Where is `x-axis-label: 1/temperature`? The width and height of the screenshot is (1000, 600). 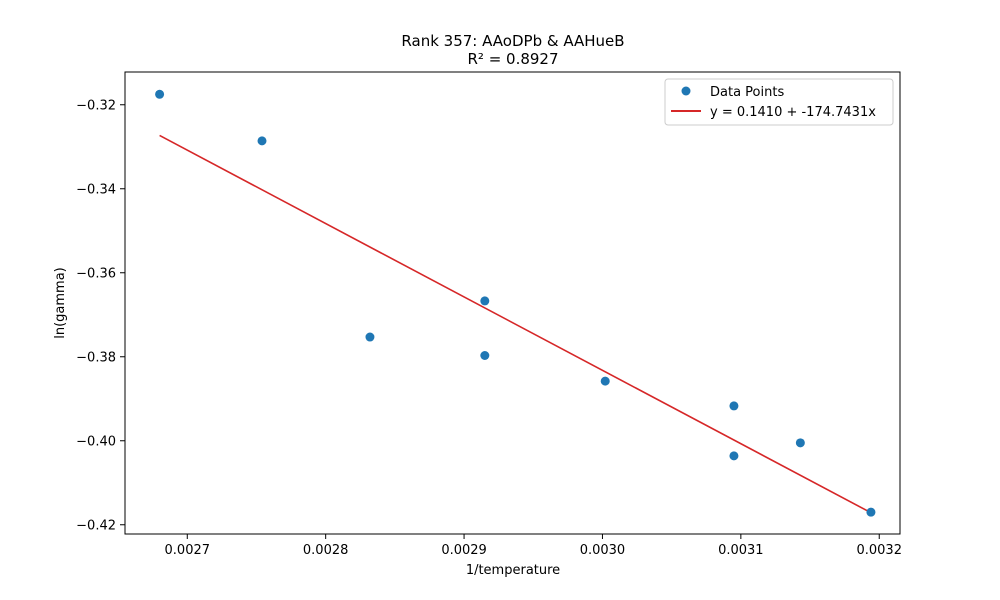 x-axis-label: 1/temperature is located at coordinates (513, 570).